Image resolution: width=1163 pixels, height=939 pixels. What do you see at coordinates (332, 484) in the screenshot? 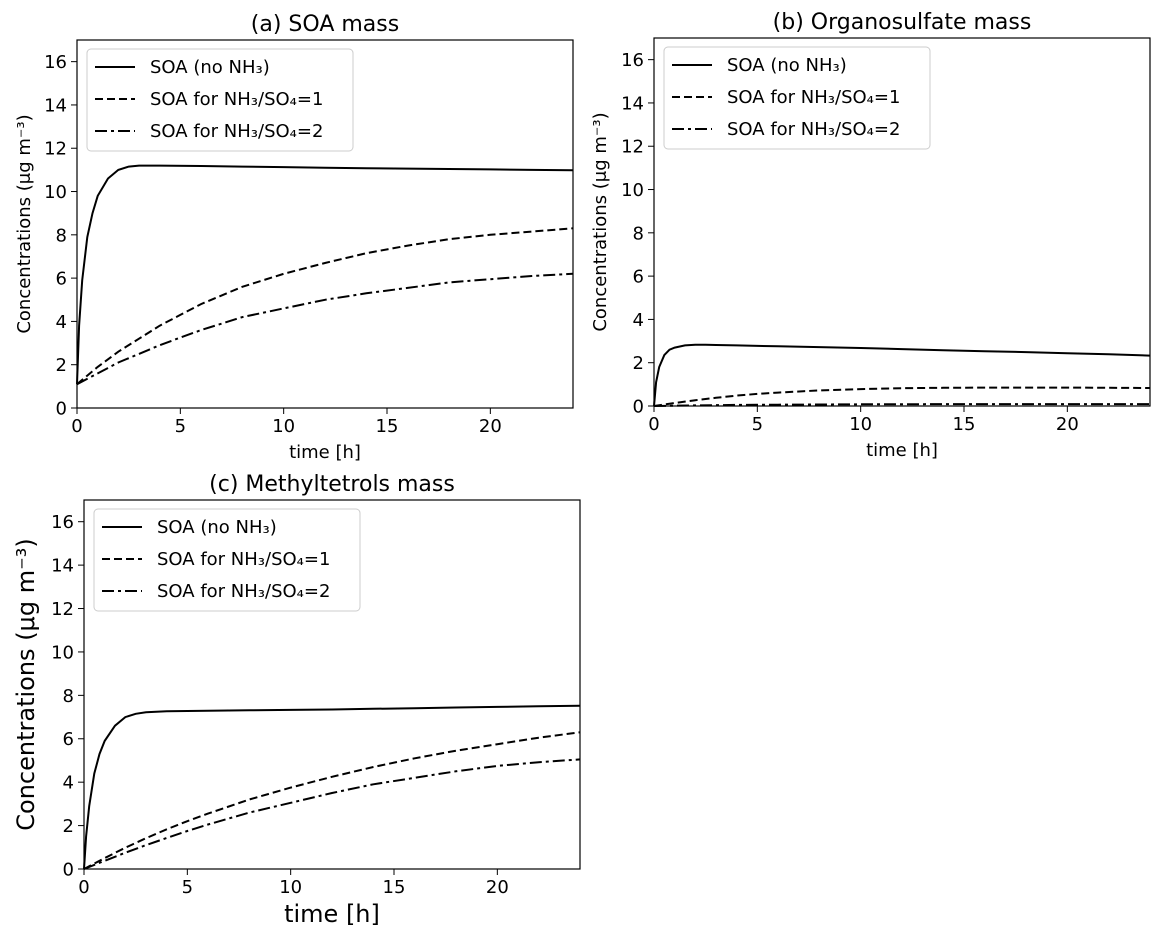
I see `chart-title: (c) Methyltetrols mass` at bounding box center [332, 484].